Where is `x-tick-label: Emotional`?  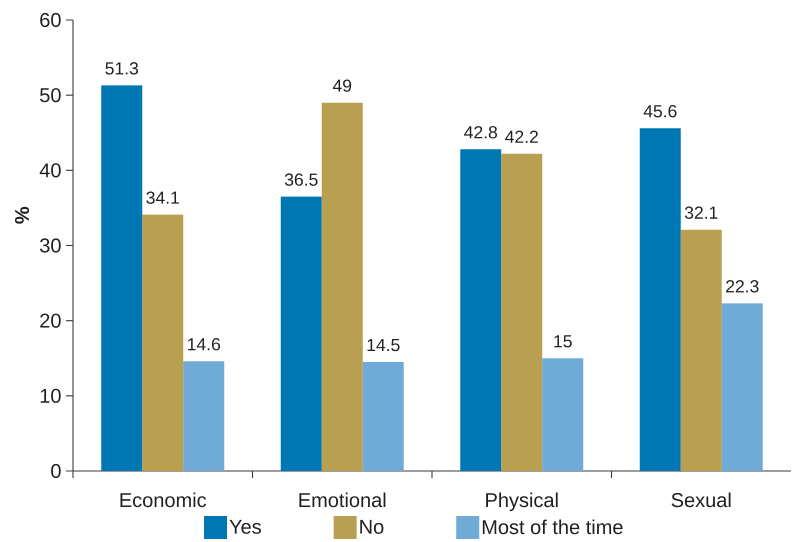
x-tick-label: Emotional is located at coordinates (342, 500).